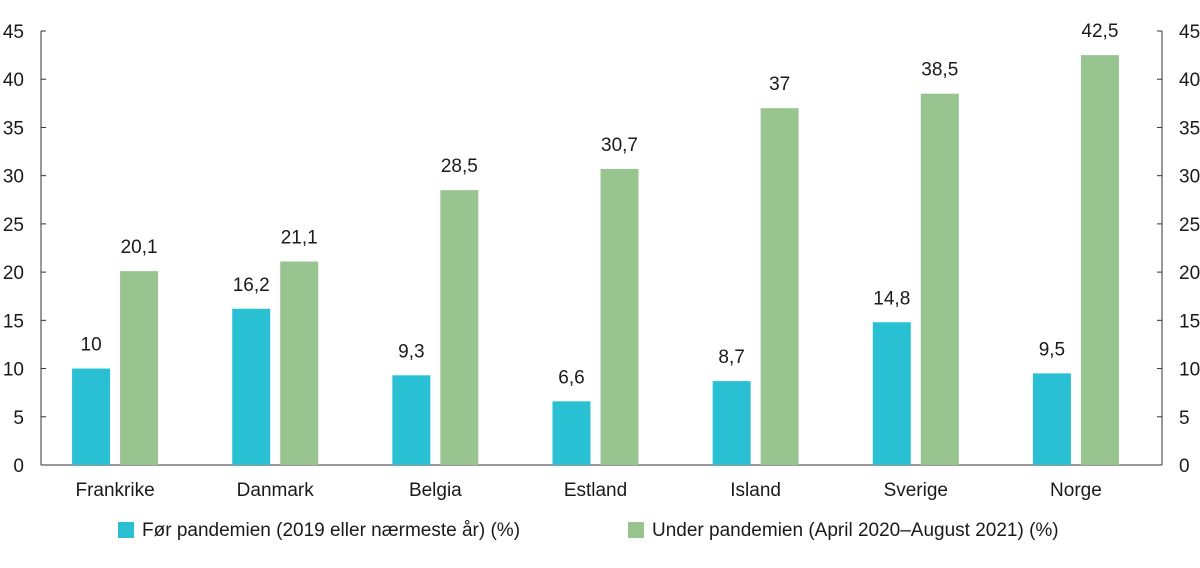 The height and width of the screenshot is (568, 1200). What do you see at coordinates (891, 393) in the screenshot?
I see `bar-before-sverige` at bounding box center [891, 393].